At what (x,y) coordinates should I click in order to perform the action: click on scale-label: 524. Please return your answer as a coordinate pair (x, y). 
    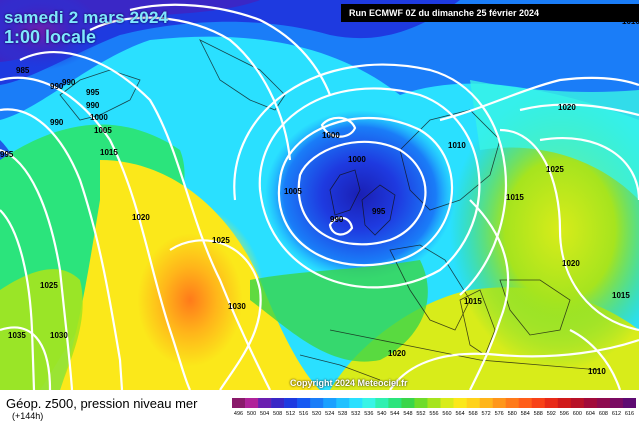
    Looking at the image, I should click on (329, 413).